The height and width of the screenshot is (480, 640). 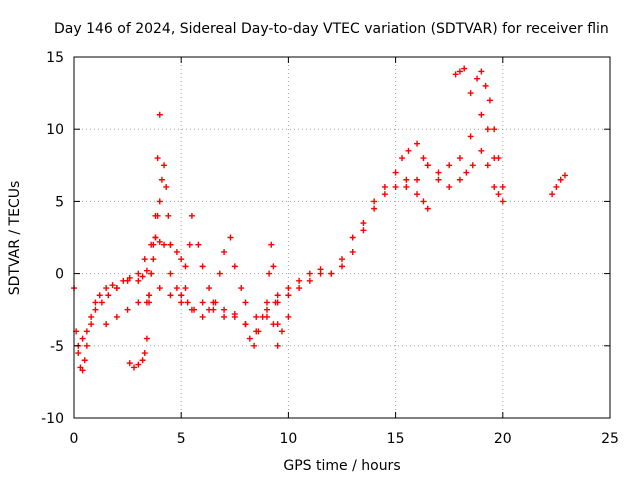 I want to click on series-trace-m, so click(x=558, y=185).